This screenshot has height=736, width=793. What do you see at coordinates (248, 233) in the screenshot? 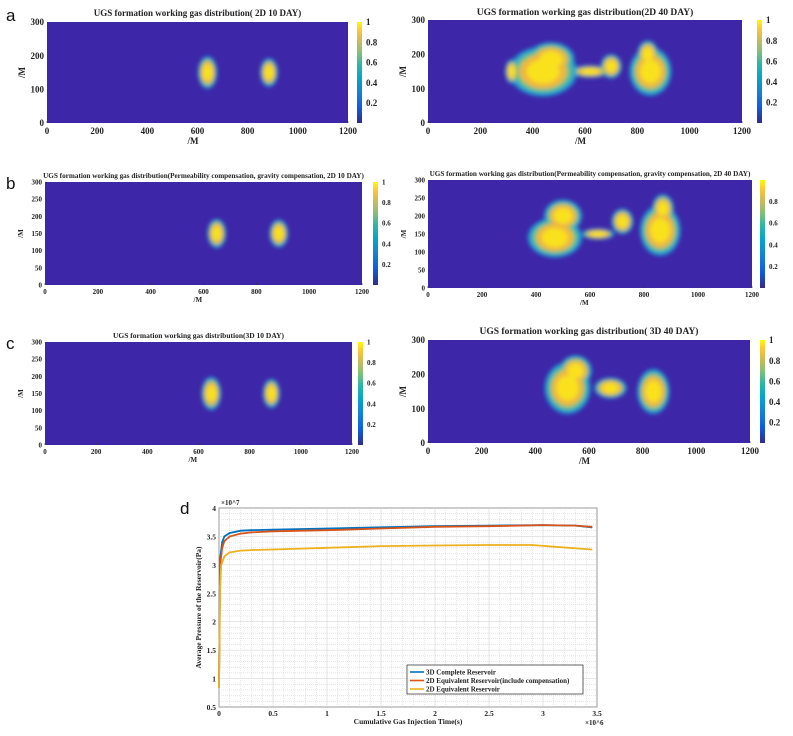
I see `gas-plume` at bounding box center [248, 233].